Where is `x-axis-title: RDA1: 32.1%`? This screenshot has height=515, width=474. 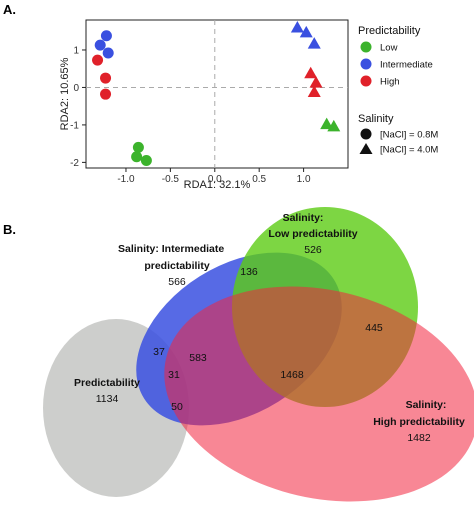 x-axis-title: RDA1: 32.1% is located at coordinates (217, 185).